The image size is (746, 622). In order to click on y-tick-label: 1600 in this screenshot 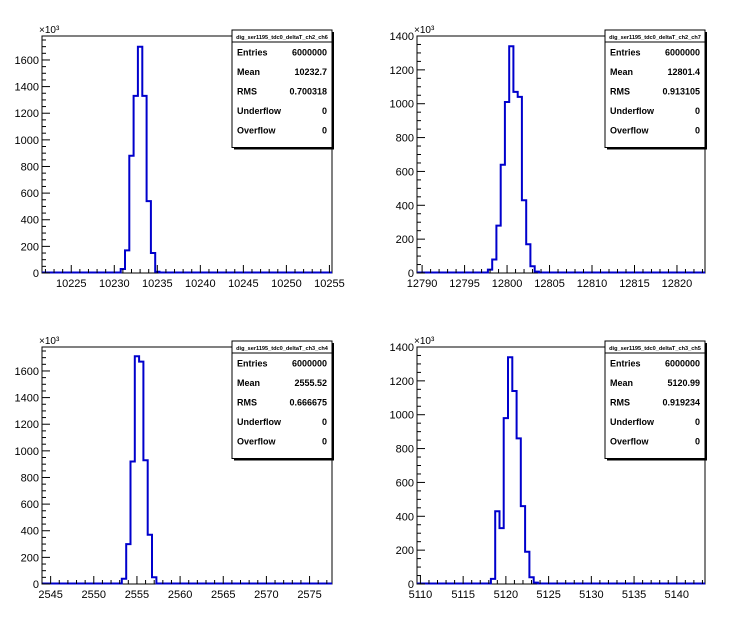, I will do `click(27, 372)`.